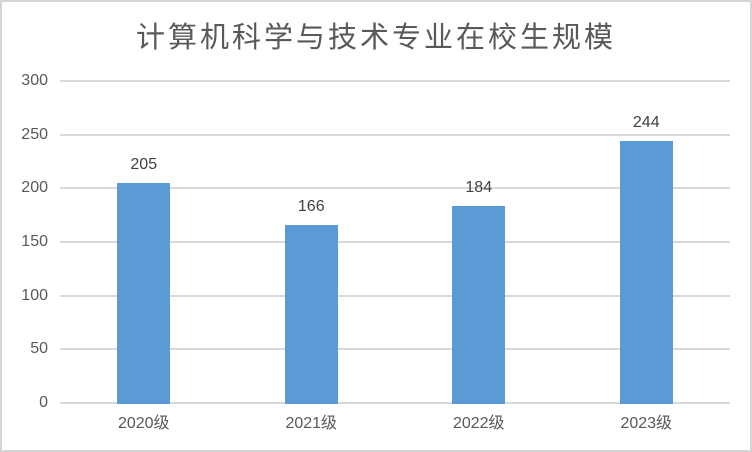 The width and height of the screenshot is (752, 452). Describe the element at coordinates (646, 123) in the screenshot. I see `bar-value-label: 244` at that location.